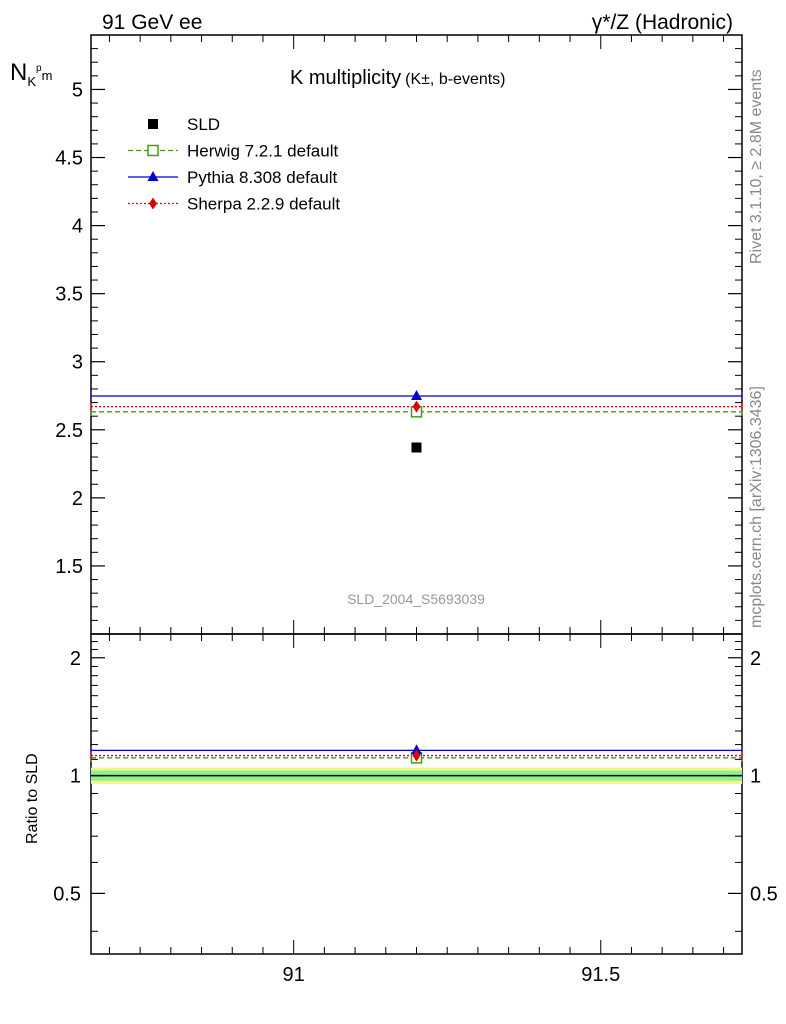  I want to click on x-tick-label: 91, so click(294, 975).